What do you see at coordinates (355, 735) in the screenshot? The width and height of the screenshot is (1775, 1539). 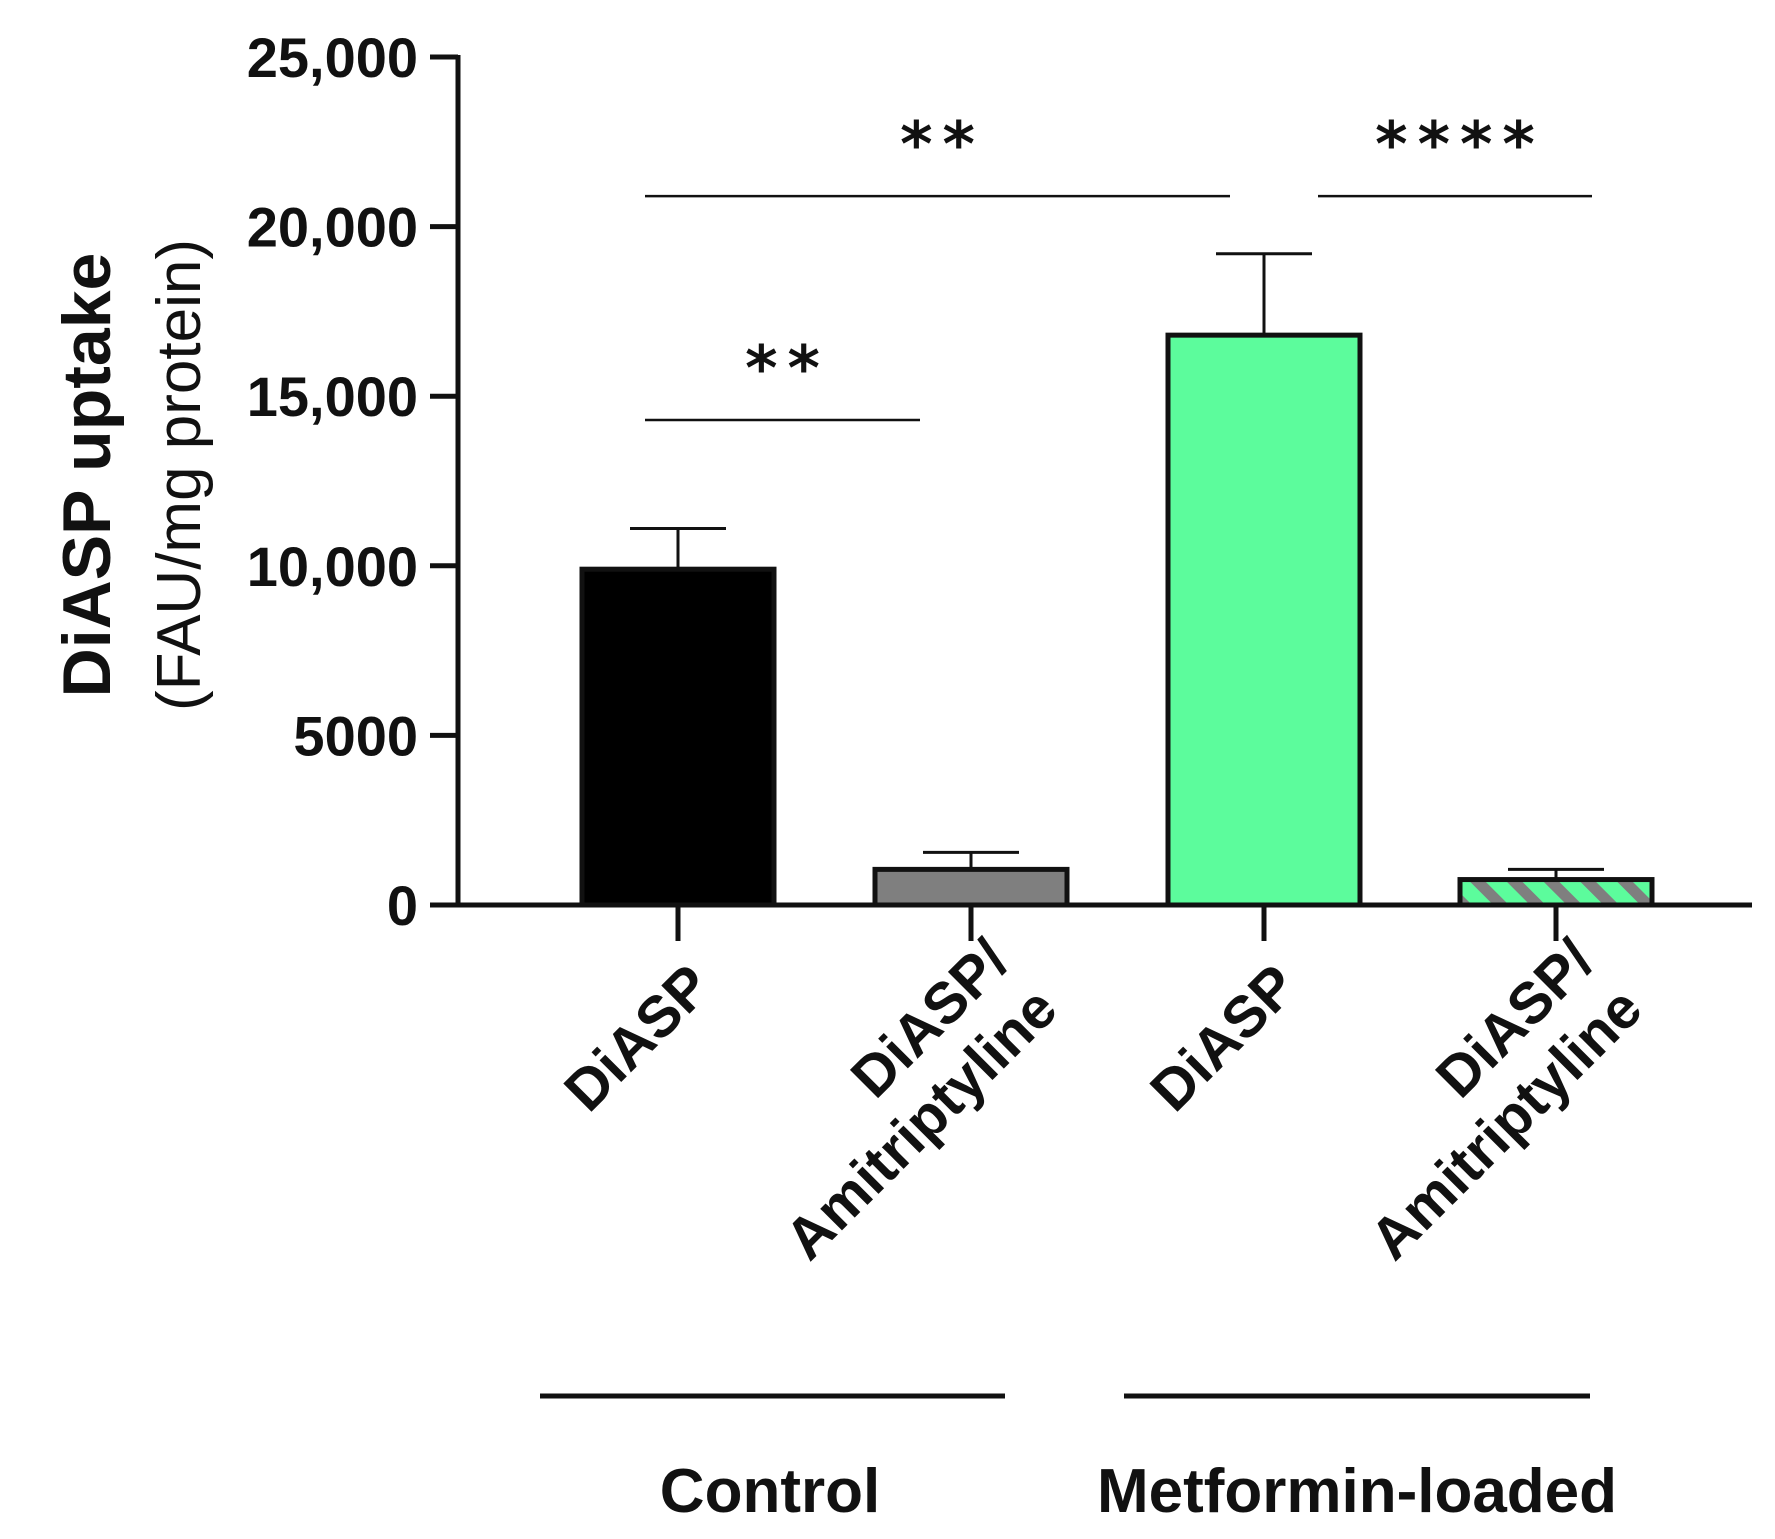 I see `y-tick-label: 5000` at bounding box center [355, 735].